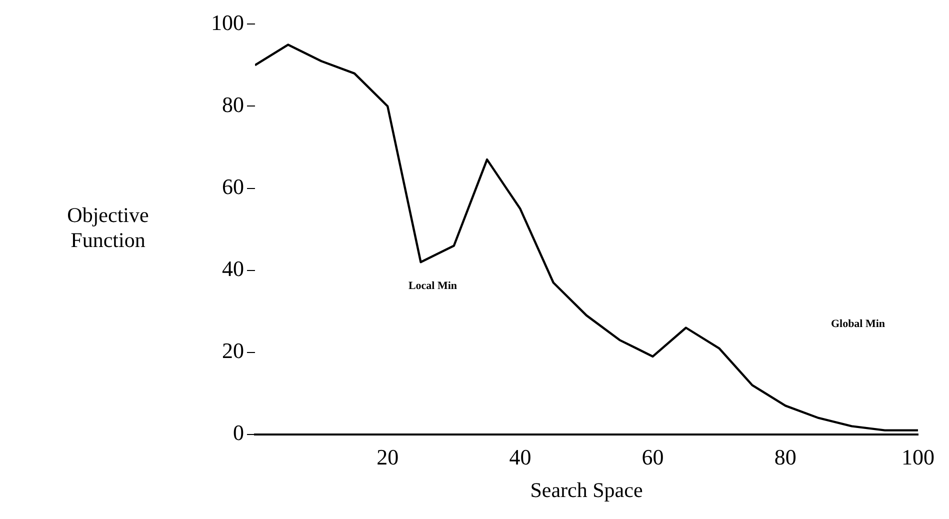 The image size is (949, 519). What do you see at coordinates (233, 351) in the screenshot?
I see `y-tick-label: 20` at bounding box center [233, 351].